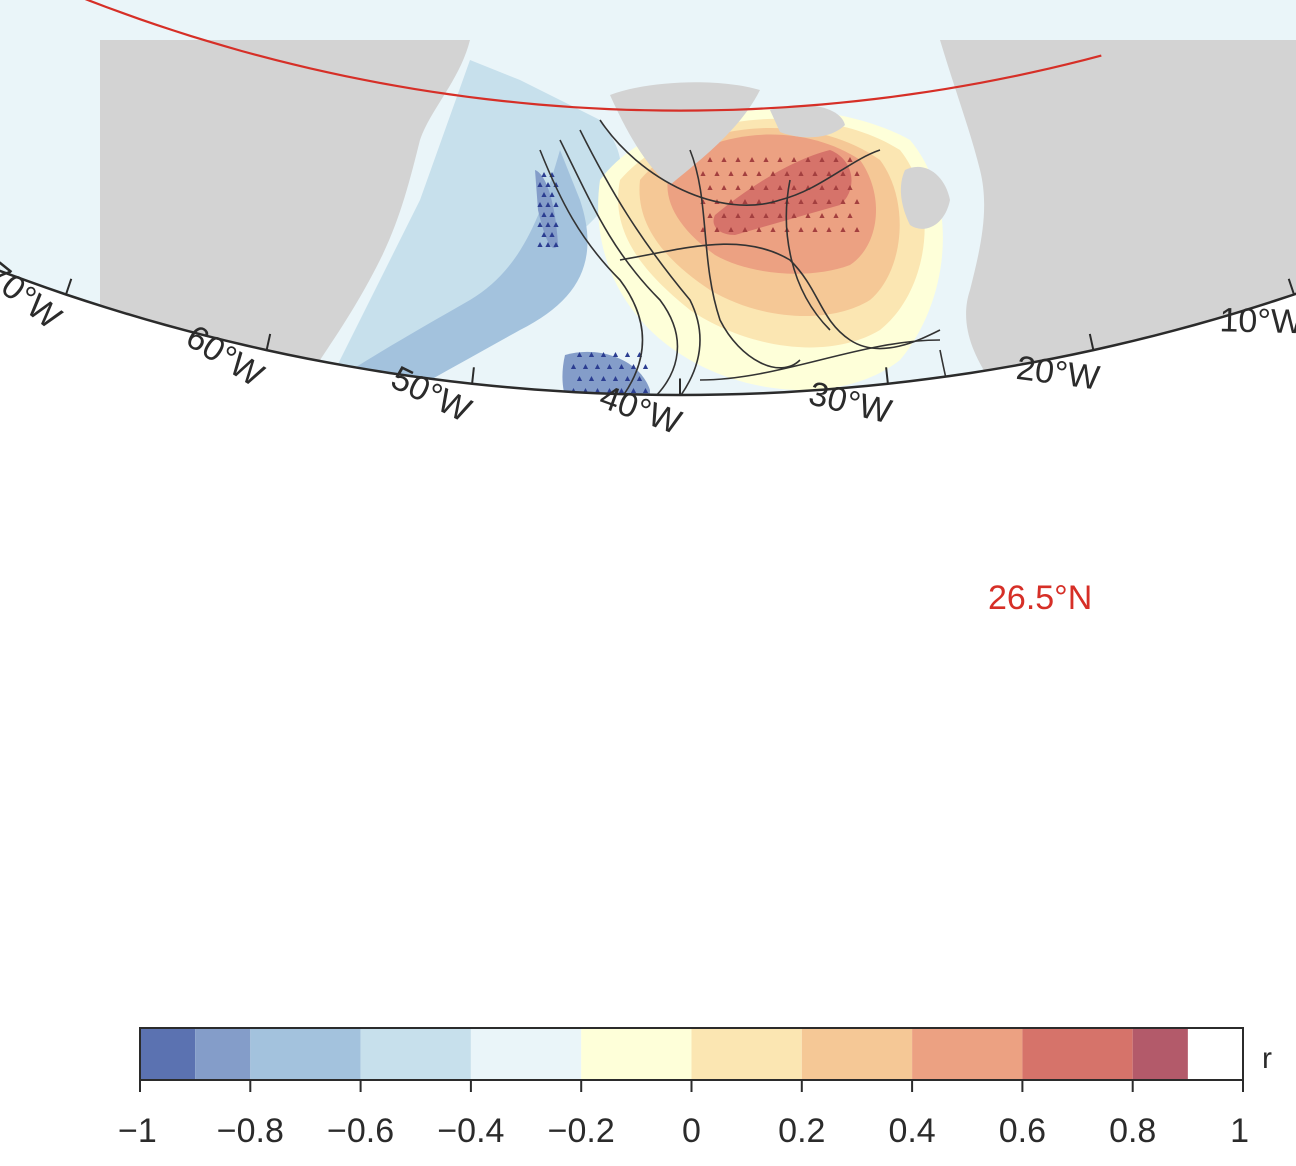 The width and height of the screenshot is (1296, 1166). What do you see at coordinates (317, 674) in the screenshot?
I see `caribbean-islands` at bounding box center [317, 674].